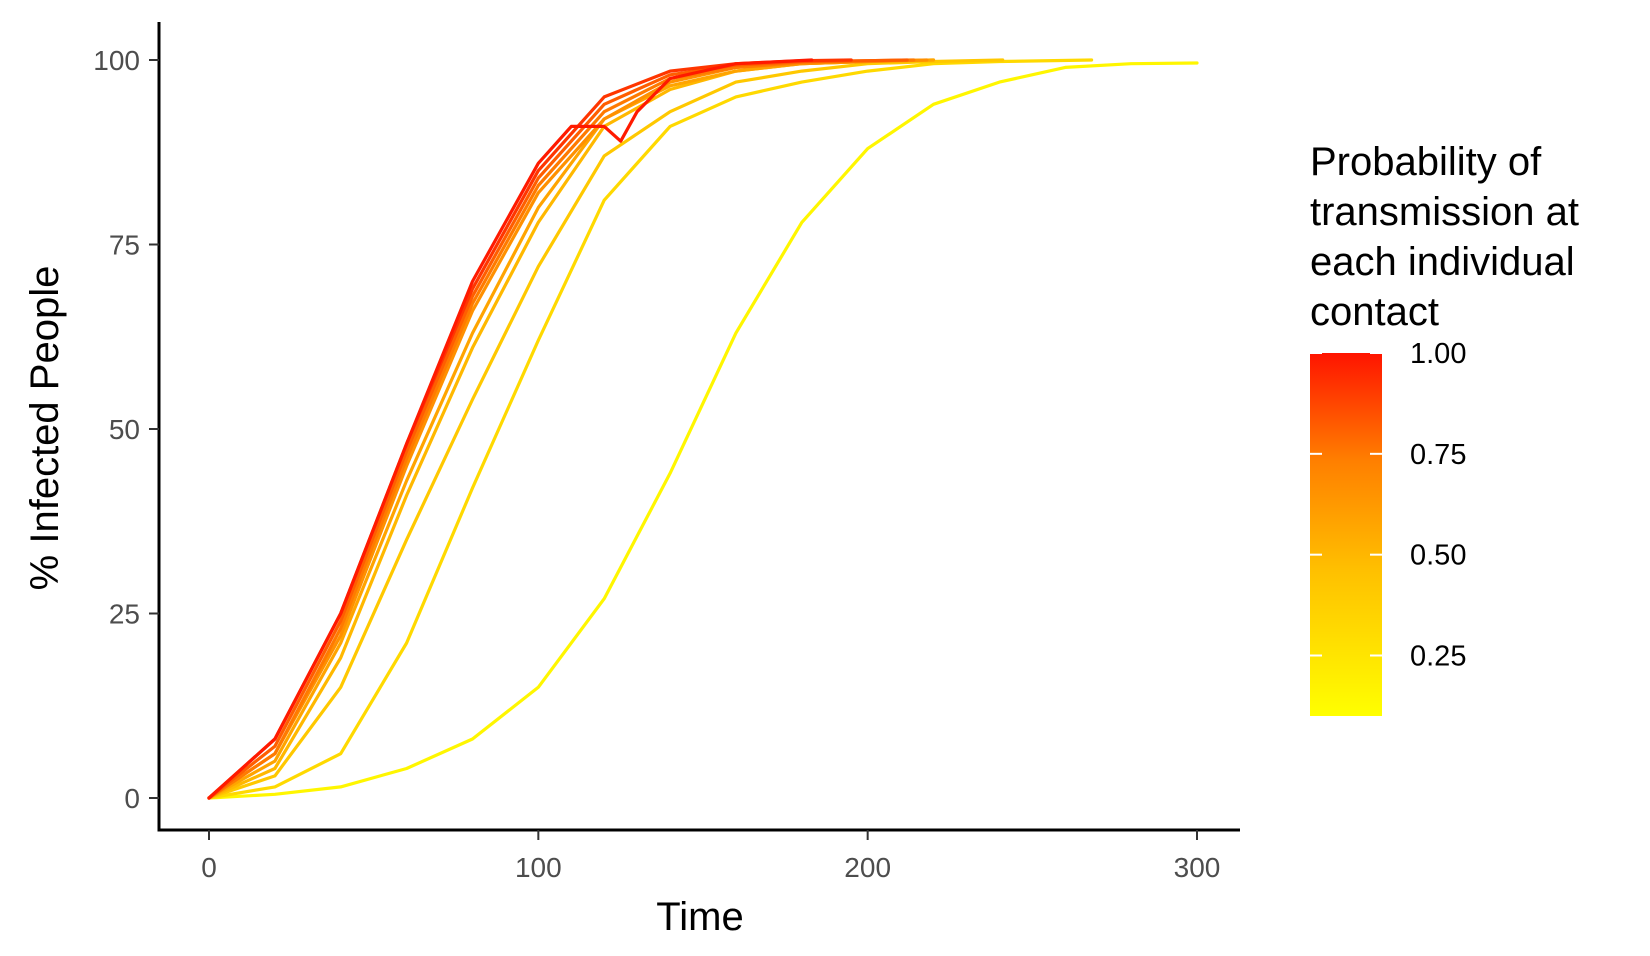  What do you see at coordinates (1426, 162) in the screenshot?
I see `legend-title-line-1: Probability of` at bounding box center [1426, 162].